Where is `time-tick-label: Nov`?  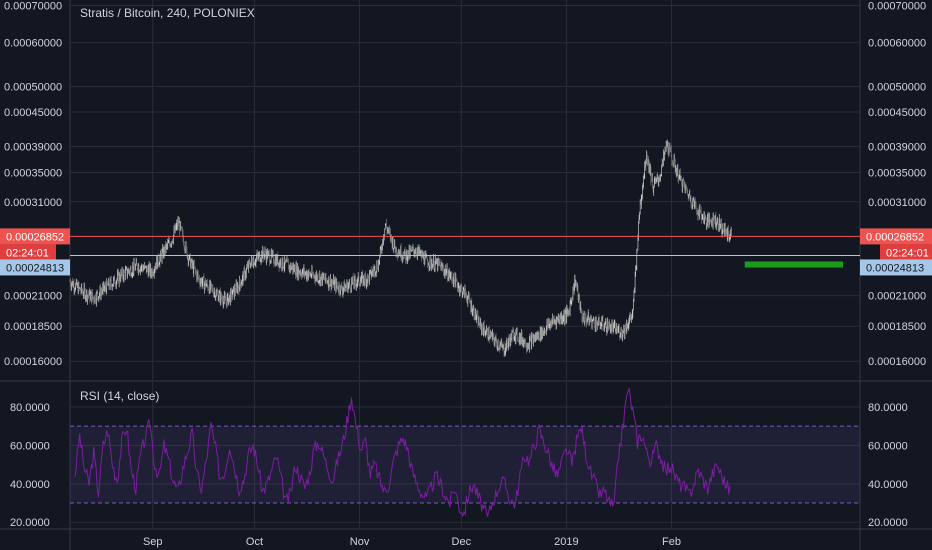 time-tick-label: Nov is located at coordinates (360, 542).